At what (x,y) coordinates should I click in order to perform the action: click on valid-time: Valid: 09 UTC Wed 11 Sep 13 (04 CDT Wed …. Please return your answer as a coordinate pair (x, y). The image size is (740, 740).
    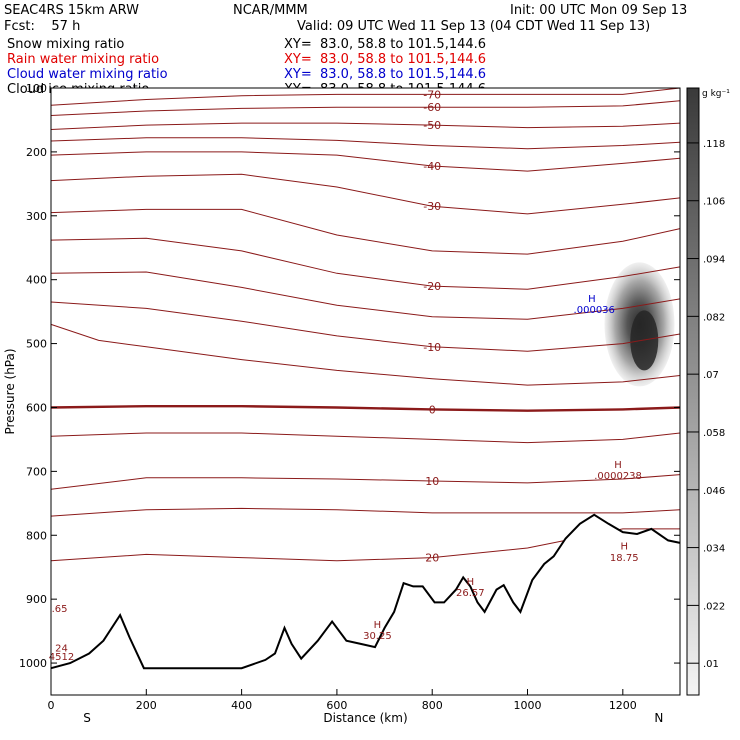
    Looking at the image, I should click on (474, 26).